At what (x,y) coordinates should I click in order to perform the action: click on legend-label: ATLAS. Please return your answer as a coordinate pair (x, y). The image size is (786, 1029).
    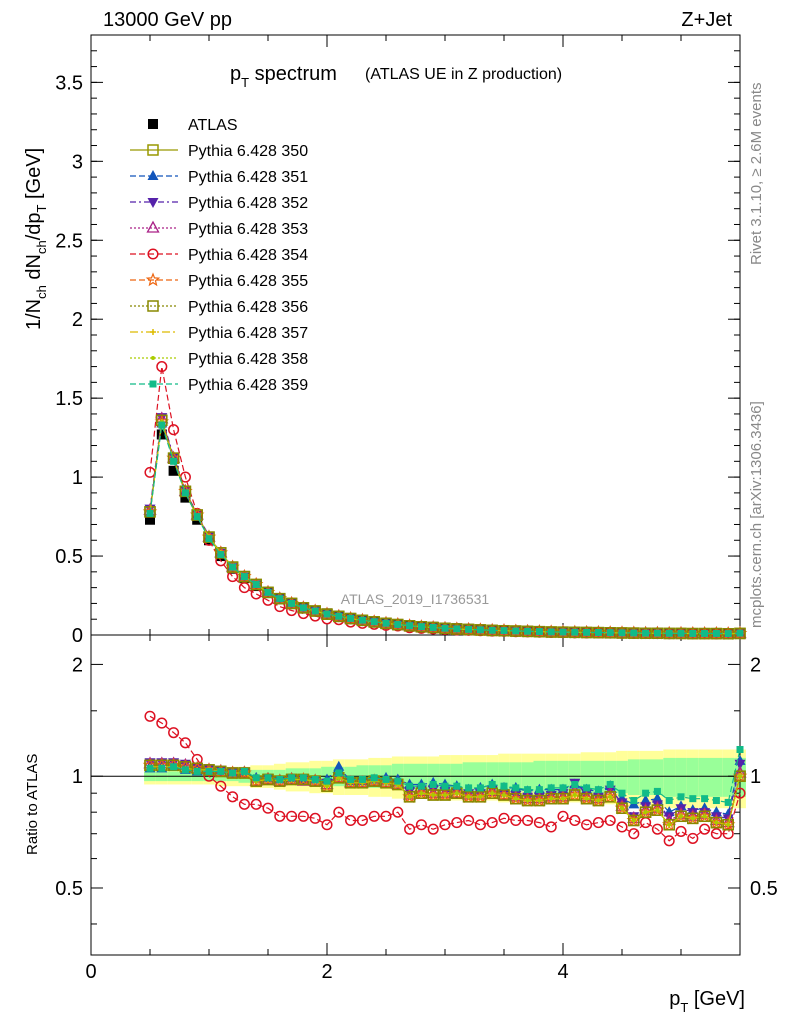
    Looking at the image, I should click on (213, 125).